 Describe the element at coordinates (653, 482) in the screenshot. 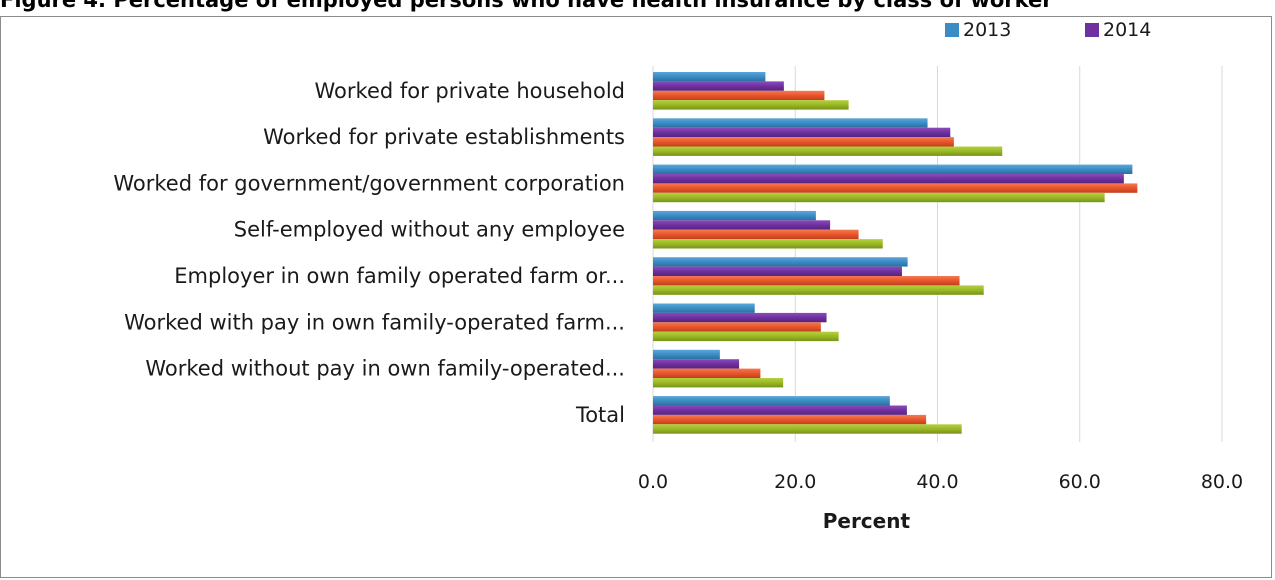

I see `x-tick-label: 0.0` at that location.